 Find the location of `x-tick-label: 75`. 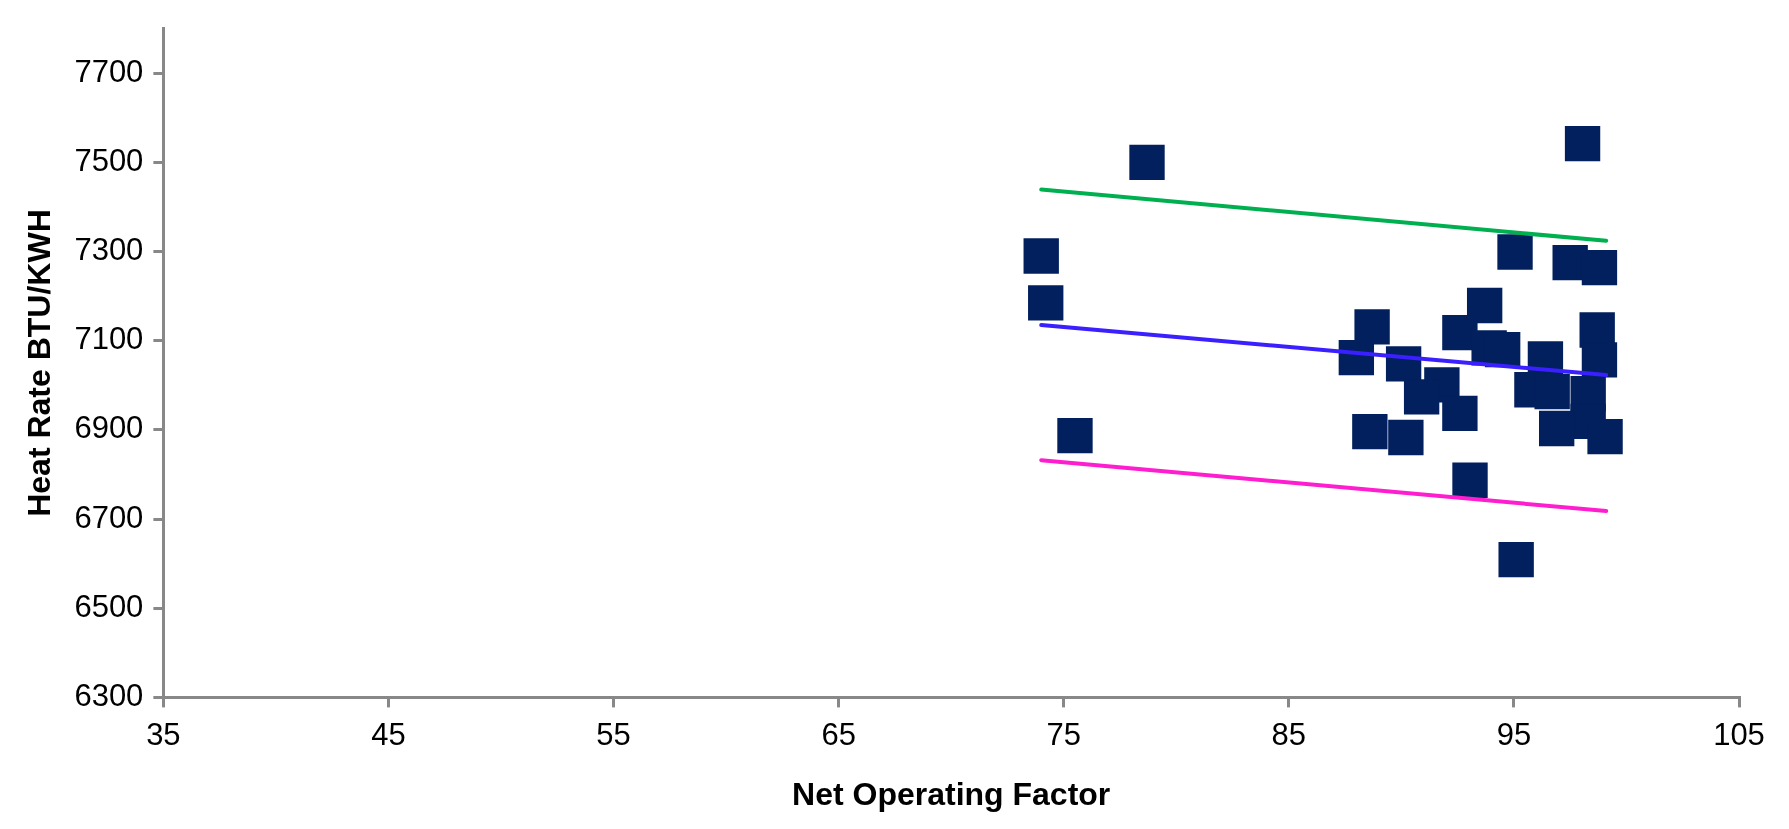

x-tick-label: 75 is located at coordinates (1063, 734).